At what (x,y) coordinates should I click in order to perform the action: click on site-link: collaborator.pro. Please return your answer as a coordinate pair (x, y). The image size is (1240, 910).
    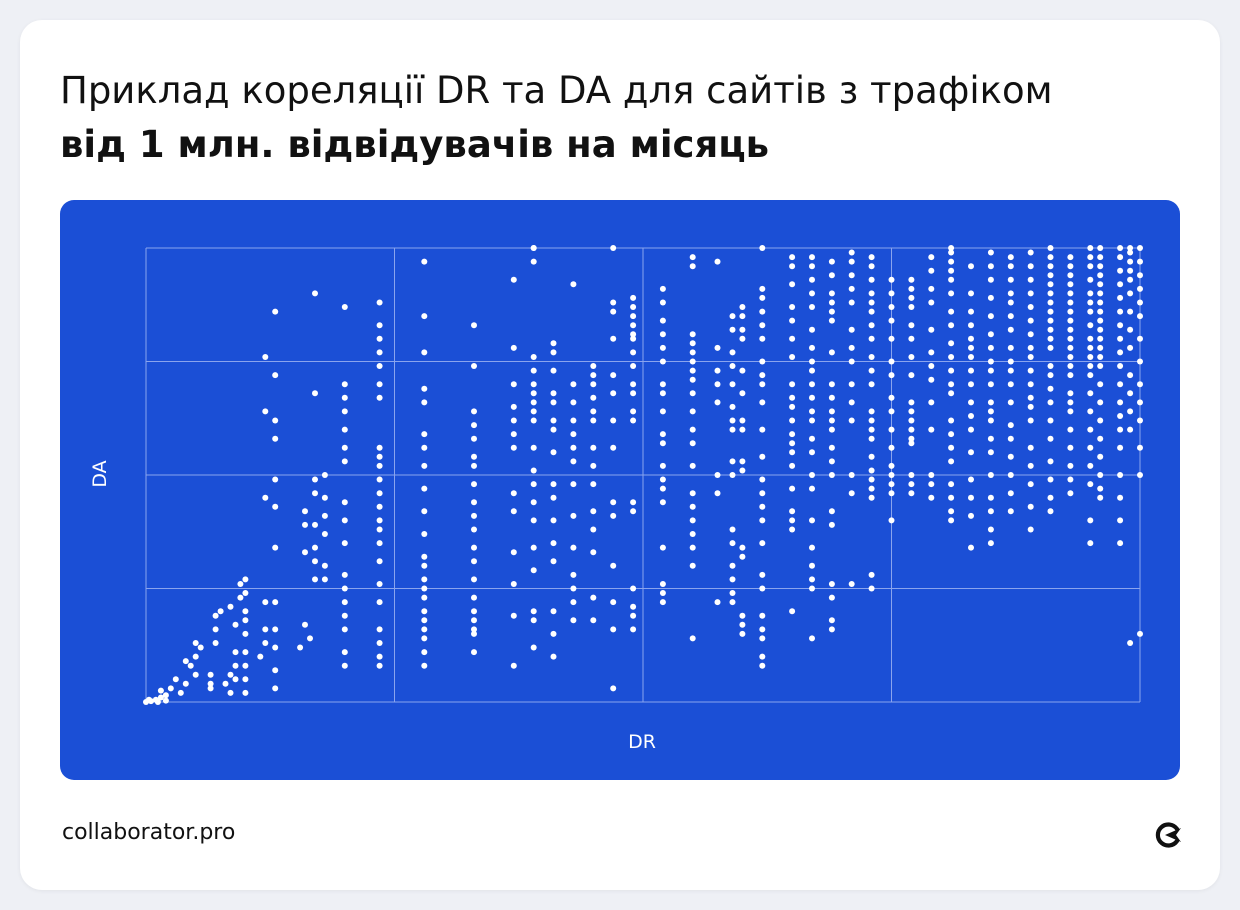
    Looking at the image, I should click on (149, 832).